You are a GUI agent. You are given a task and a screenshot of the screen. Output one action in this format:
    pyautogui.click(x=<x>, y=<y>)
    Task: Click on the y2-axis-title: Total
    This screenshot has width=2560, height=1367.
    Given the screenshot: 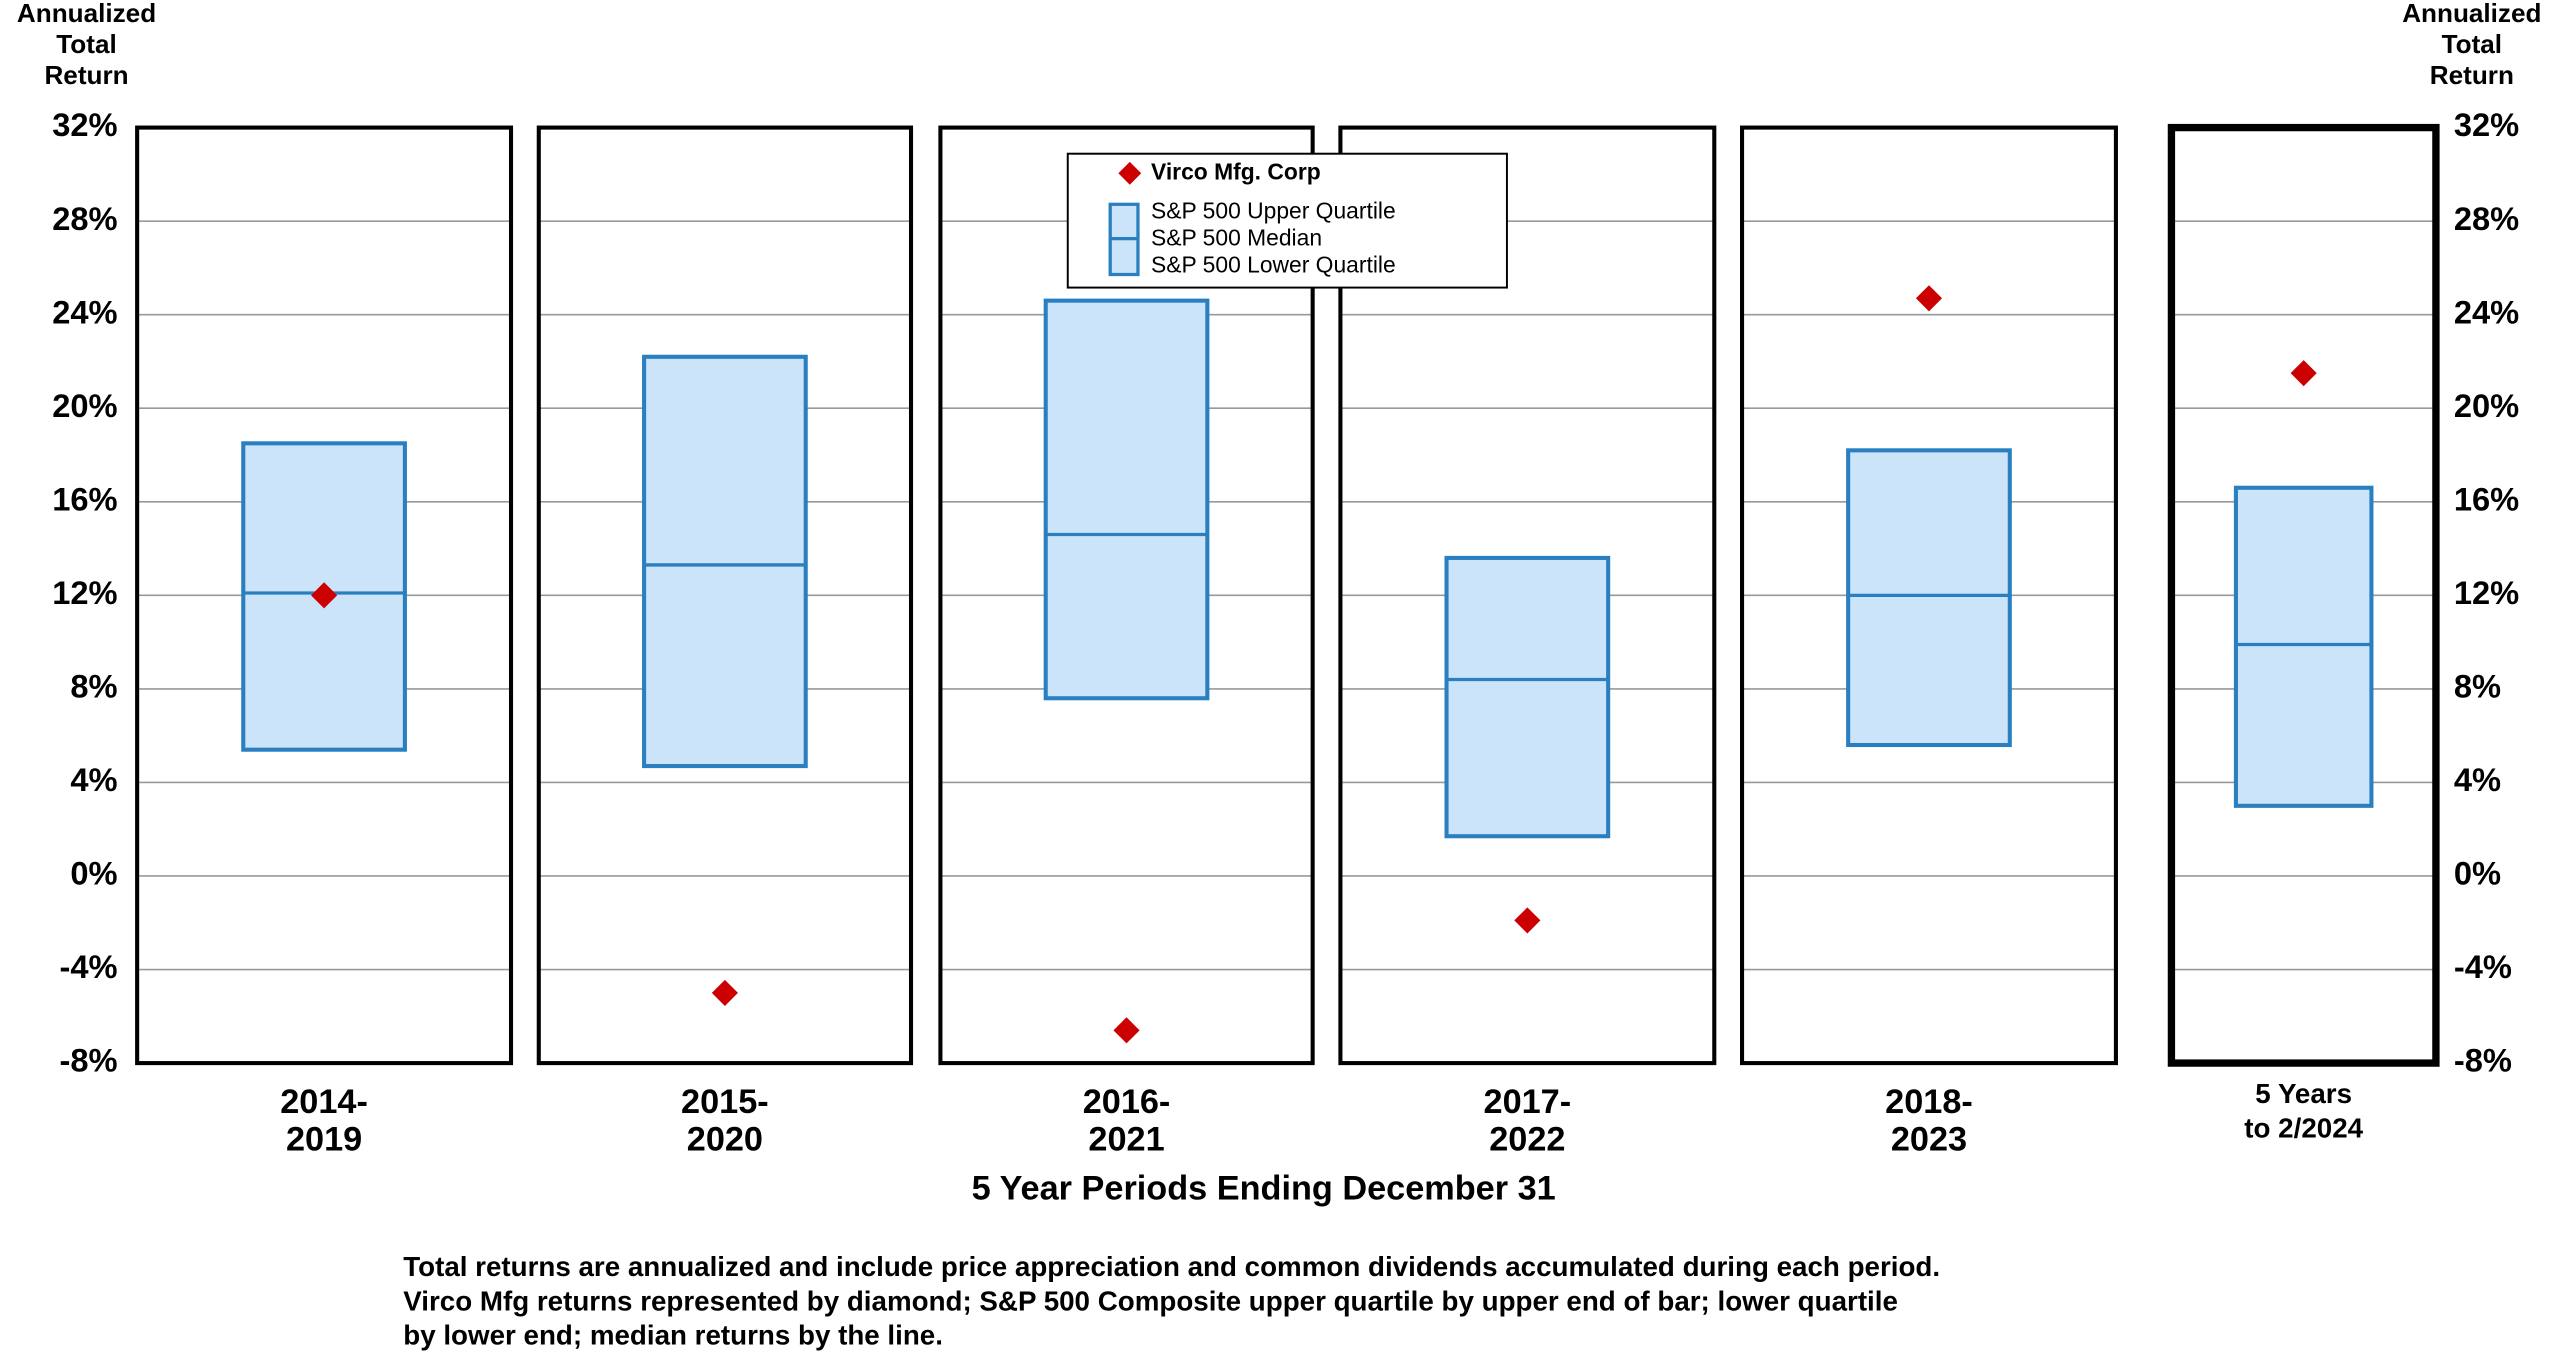 What is the action you would take?
    pyautogui.click(x=2472, y=44)
    